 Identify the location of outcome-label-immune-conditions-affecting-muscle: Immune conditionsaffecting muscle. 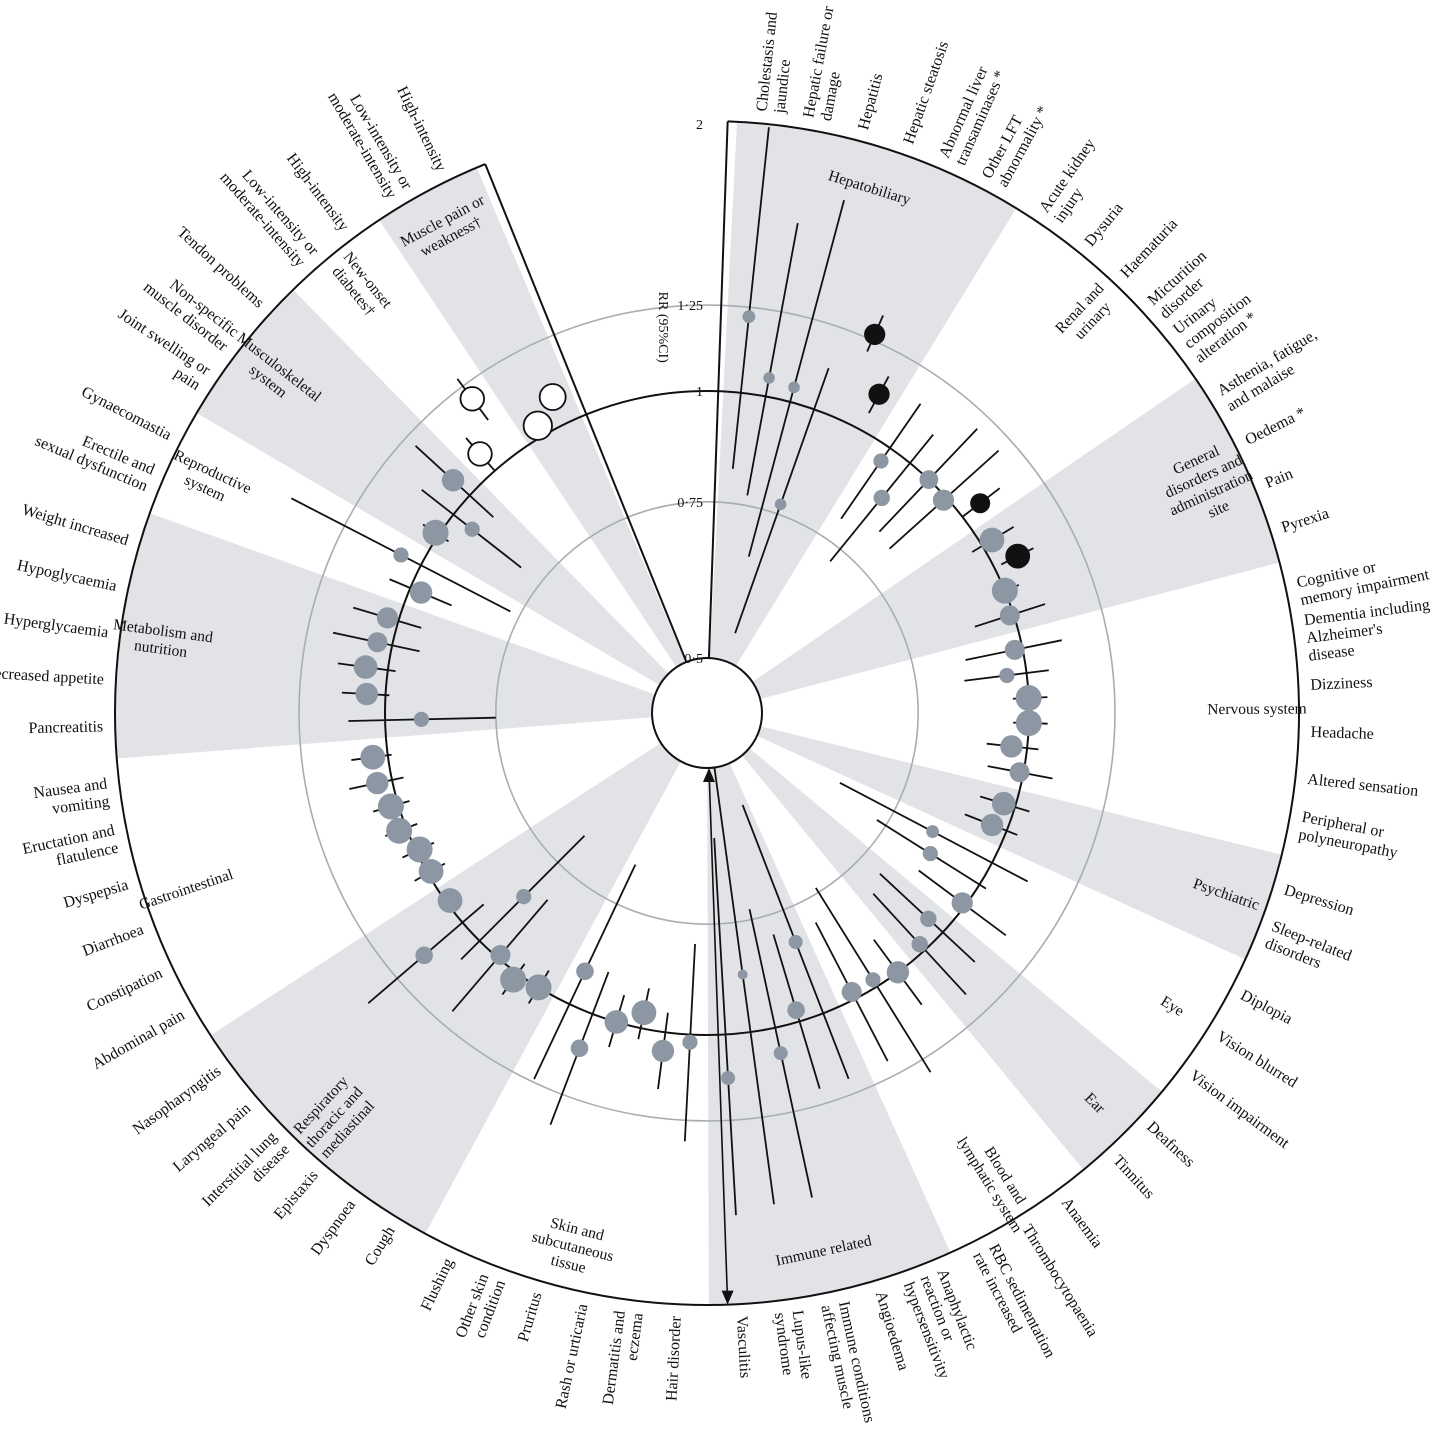
(847, 1364).